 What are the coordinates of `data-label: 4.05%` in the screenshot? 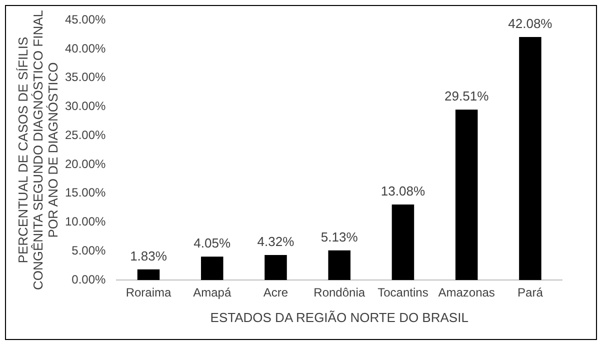 It's located at (212, 243).